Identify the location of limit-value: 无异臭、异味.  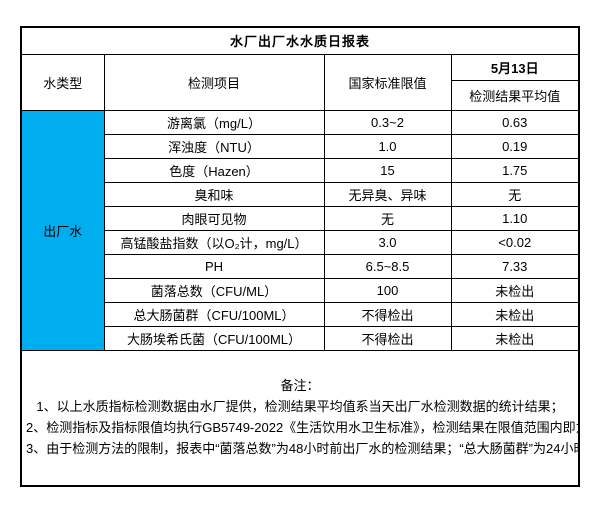
(387, 194).